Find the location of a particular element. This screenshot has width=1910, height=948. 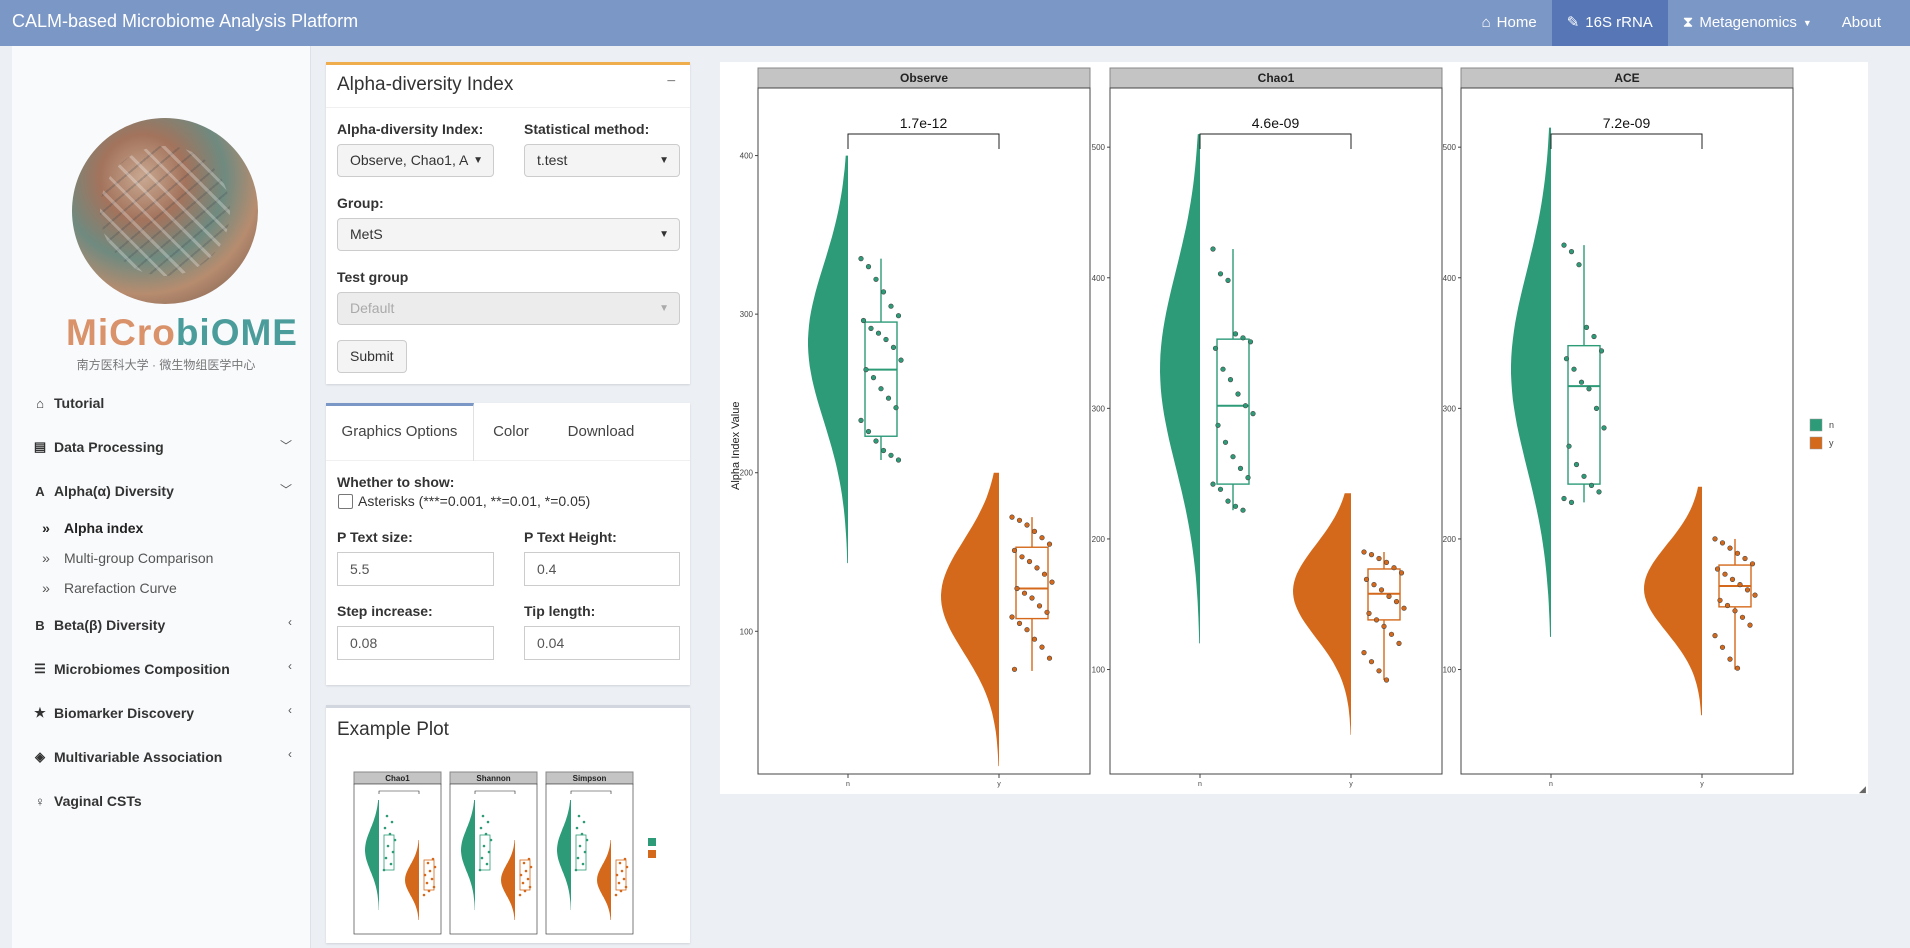

sidebar-sub-label: Rarefaction Curve is located at coordinates (120, 588).